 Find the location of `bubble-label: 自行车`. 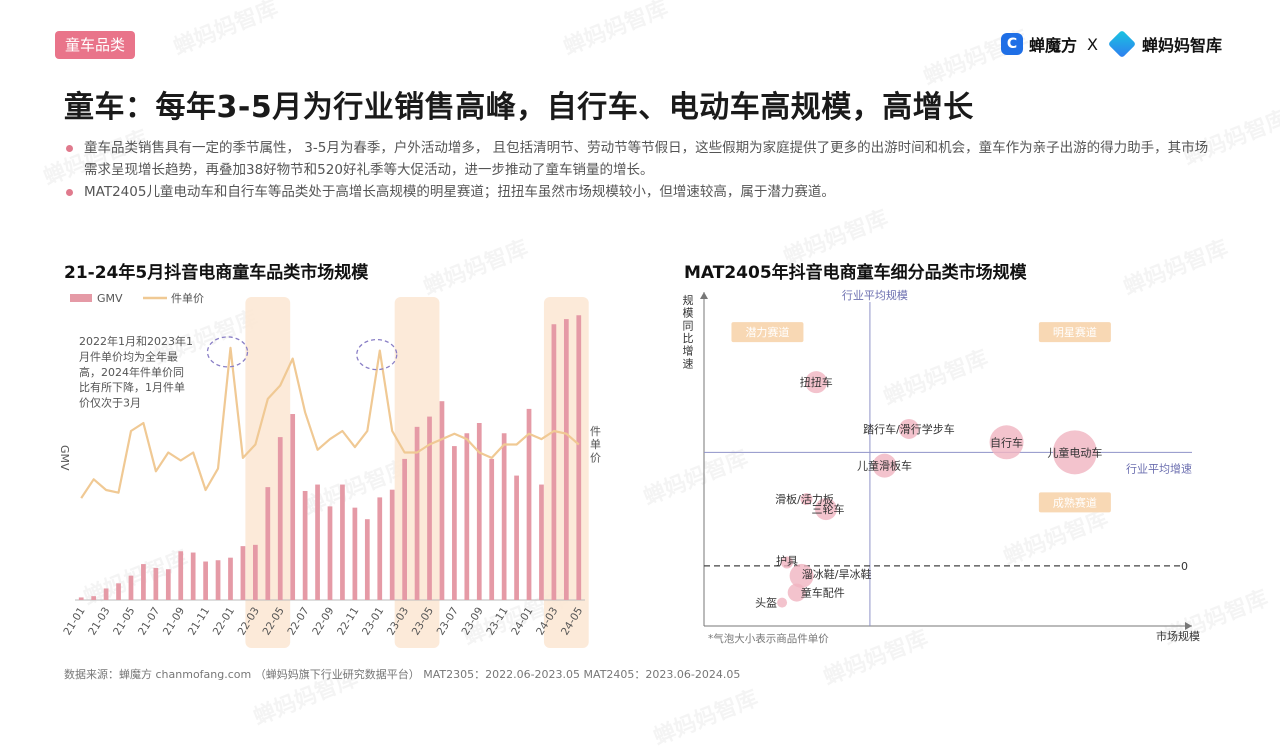

bubble-label: 自行车 is located at coordinates (1006, 442).